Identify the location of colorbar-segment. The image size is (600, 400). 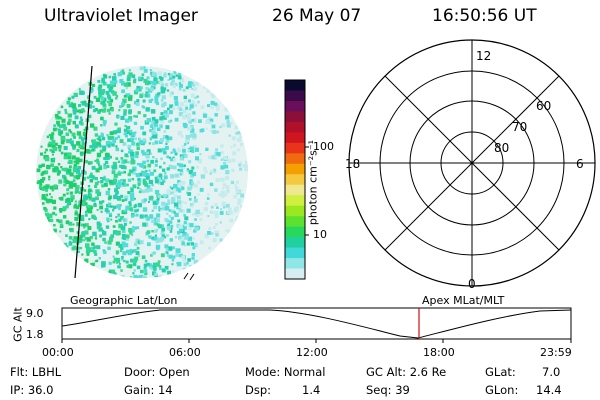
(295, 253).